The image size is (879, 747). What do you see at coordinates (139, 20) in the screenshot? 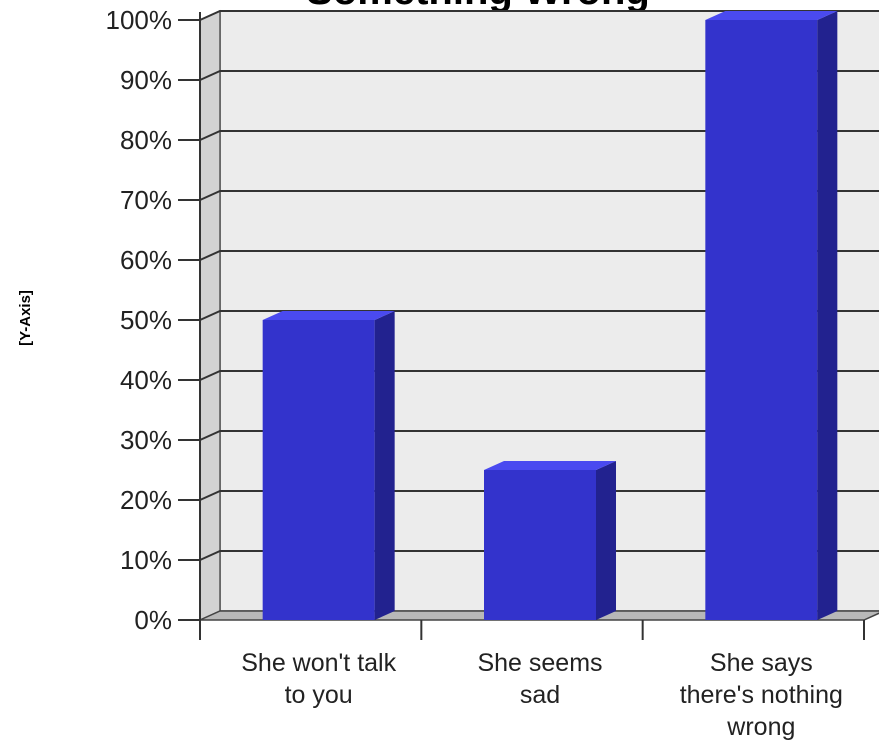
I see `y-tick-label: 100%` at bounding box center [139, 20].